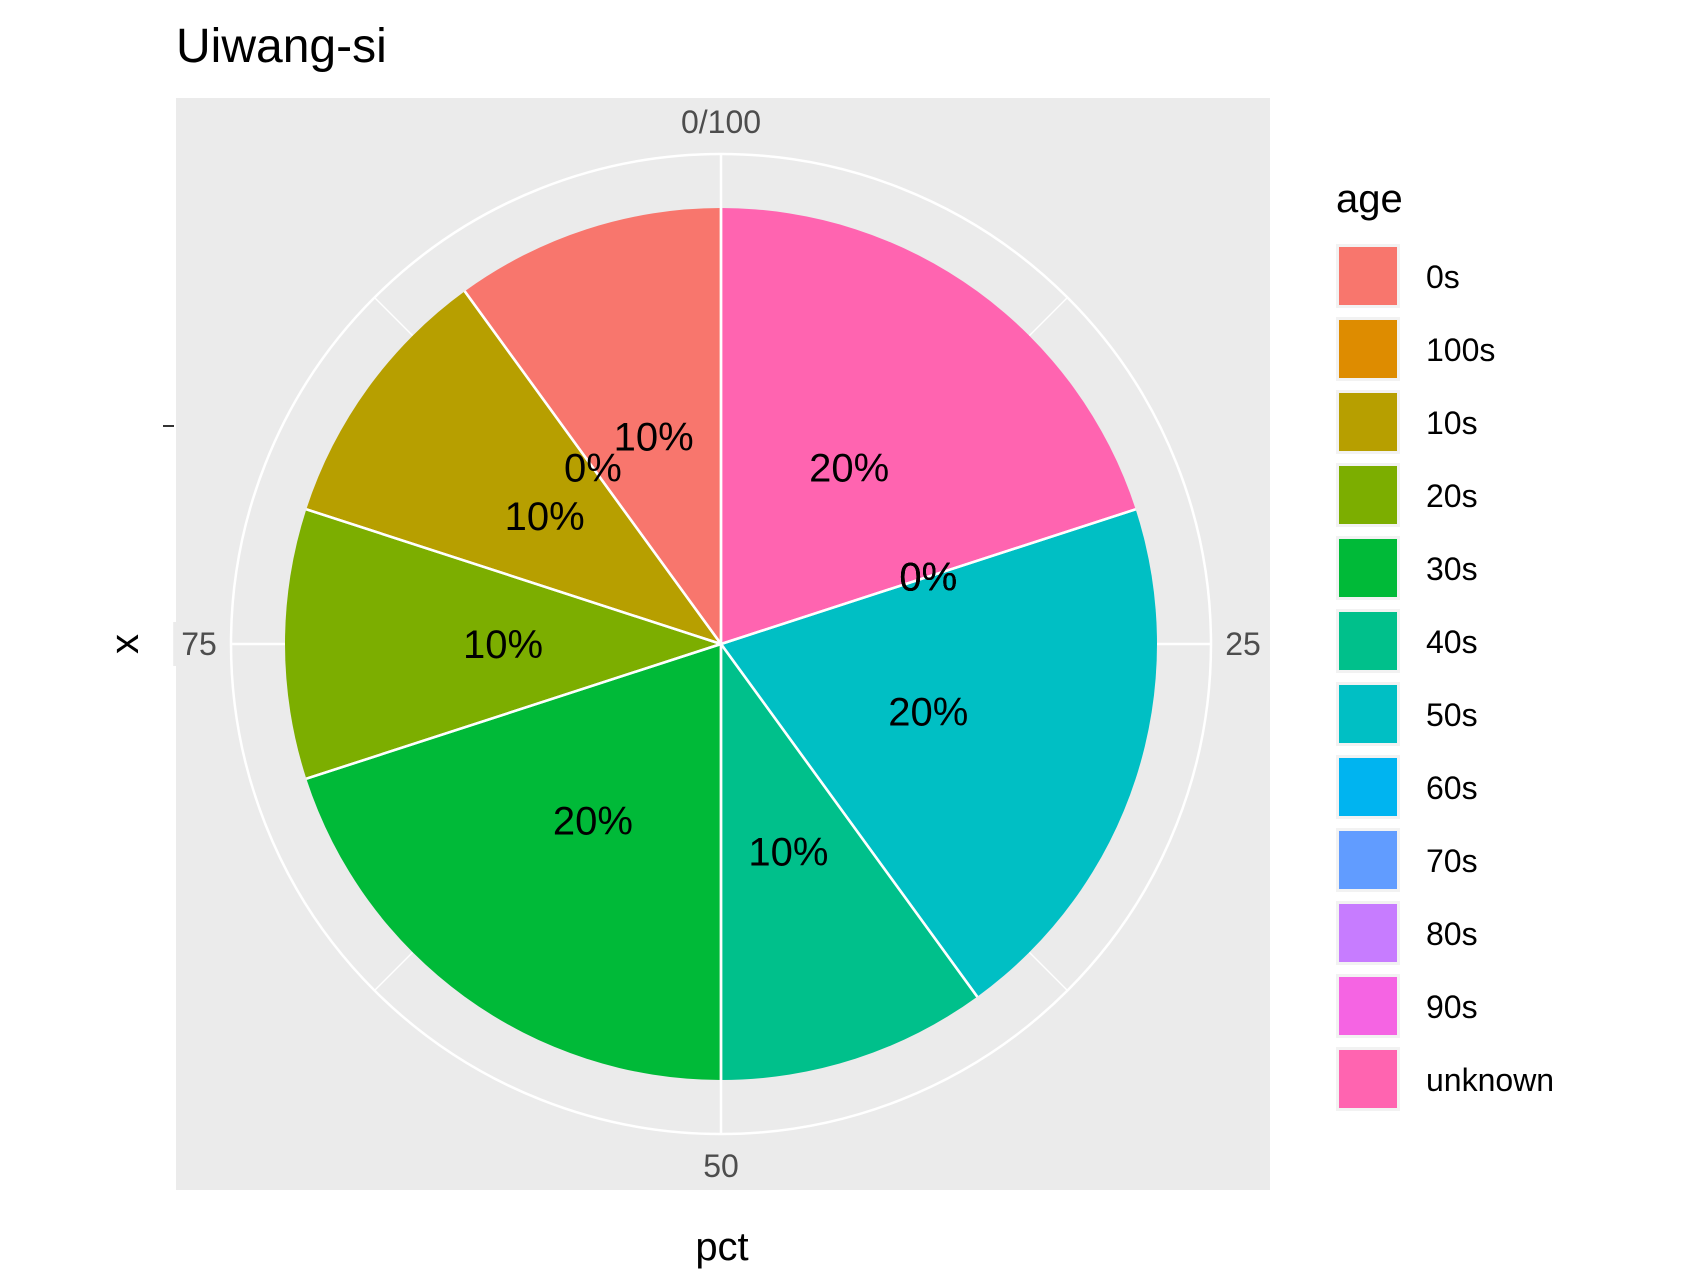 This screenshot has height=1284, width=1693. I want to click on pie-slice-unknown, so click(928, 426).